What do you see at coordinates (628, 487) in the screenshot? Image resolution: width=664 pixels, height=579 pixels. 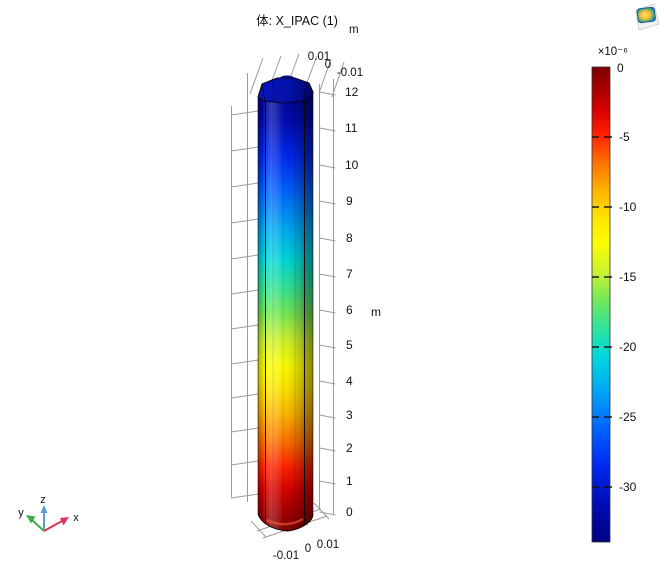 I see `colorbar-tick: -30` at bounding box center [628, 487].